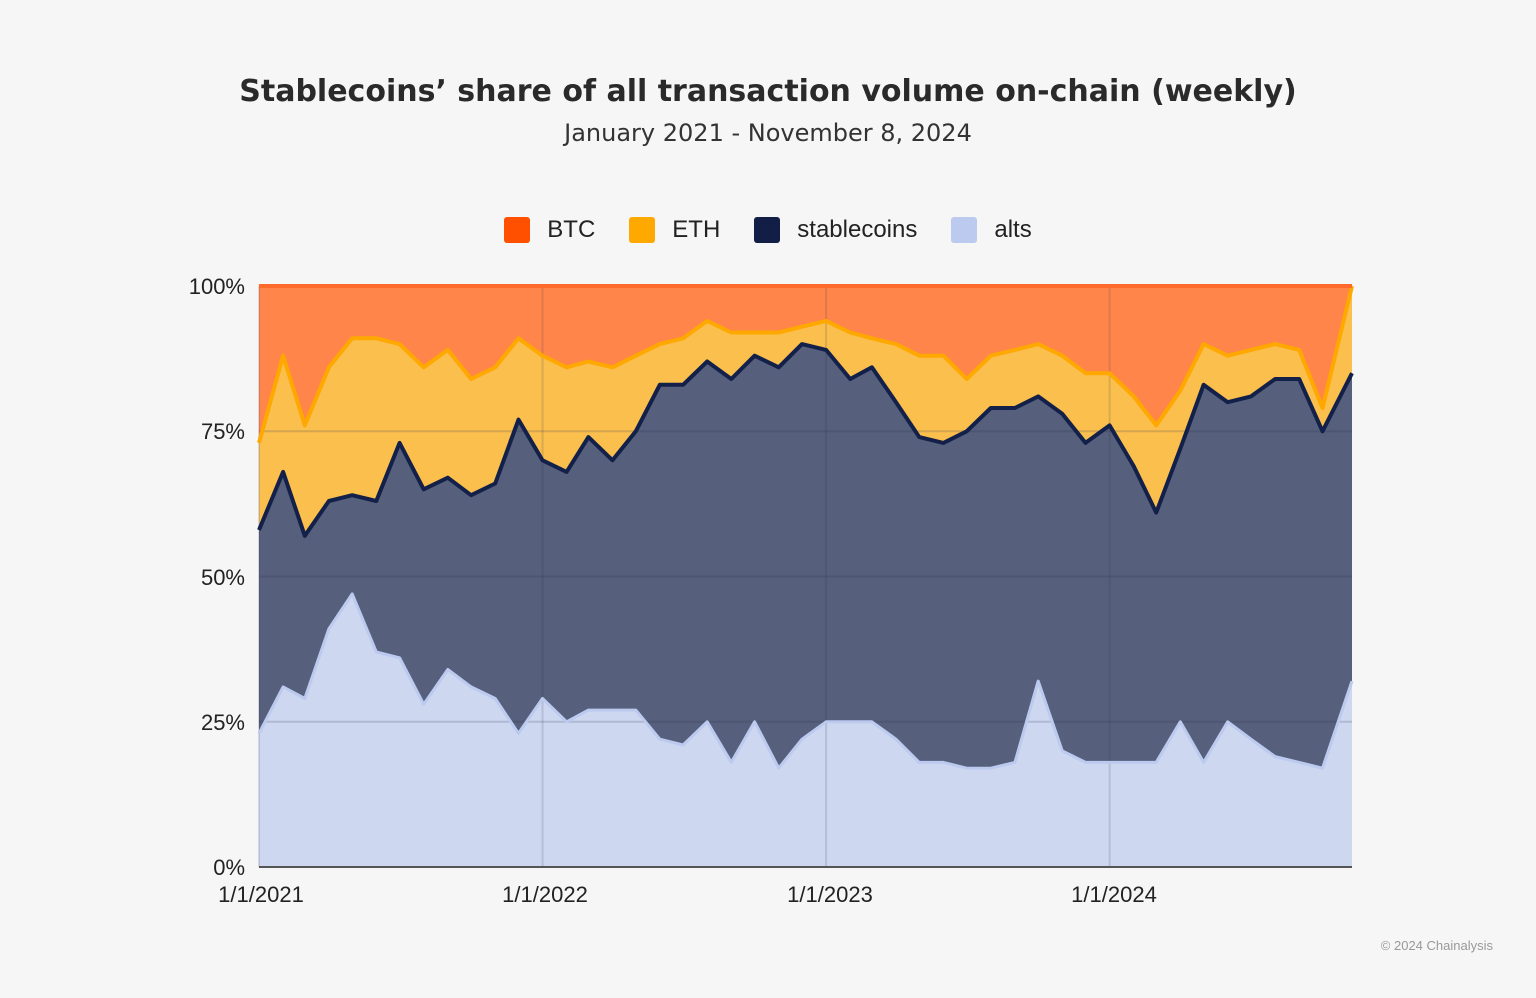 The image size is (1536, 998). I want to click on legend-swatch-stablecoins, so click(767, 230).